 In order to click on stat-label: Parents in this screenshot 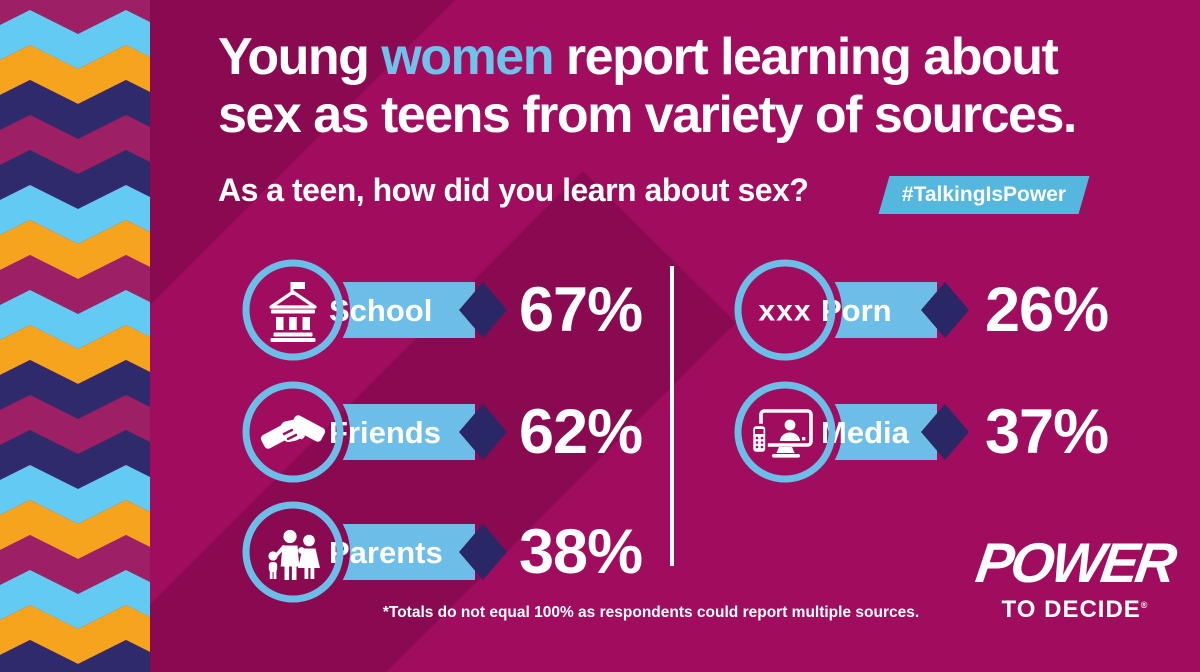, I will do `click(386, 552)`.